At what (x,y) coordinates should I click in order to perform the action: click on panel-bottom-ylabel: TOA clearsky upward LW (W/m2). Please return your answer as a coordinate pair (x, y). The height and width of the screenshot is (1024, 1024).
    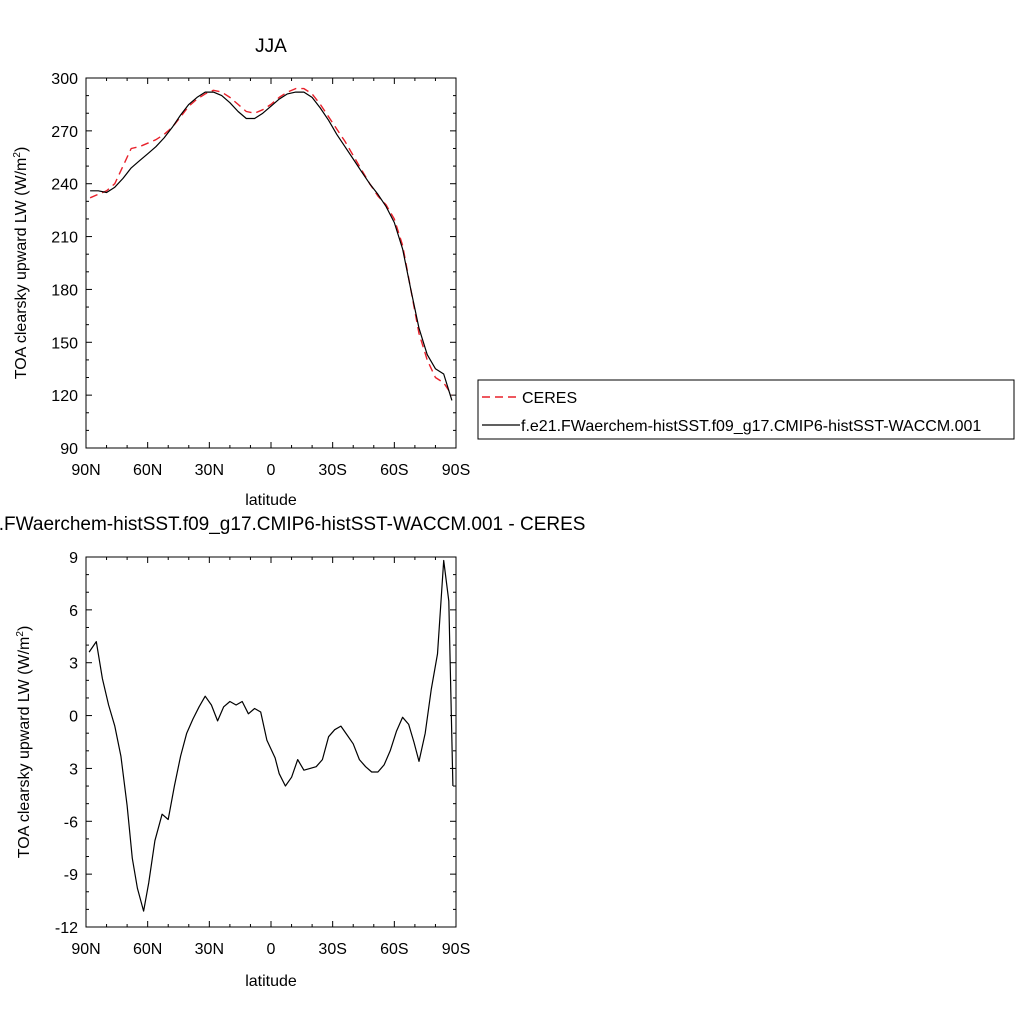
    Looking at the image, I should click on (24, 742).